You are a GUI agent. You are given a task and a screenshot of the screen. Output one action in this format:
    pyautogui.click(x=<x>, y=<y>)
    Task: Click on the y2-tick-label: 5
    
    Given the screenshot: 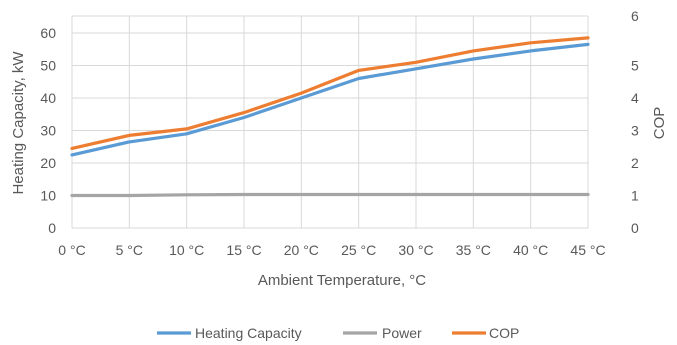 What is the action you would take?
    pyautogui.click(x=635, y=66)
    